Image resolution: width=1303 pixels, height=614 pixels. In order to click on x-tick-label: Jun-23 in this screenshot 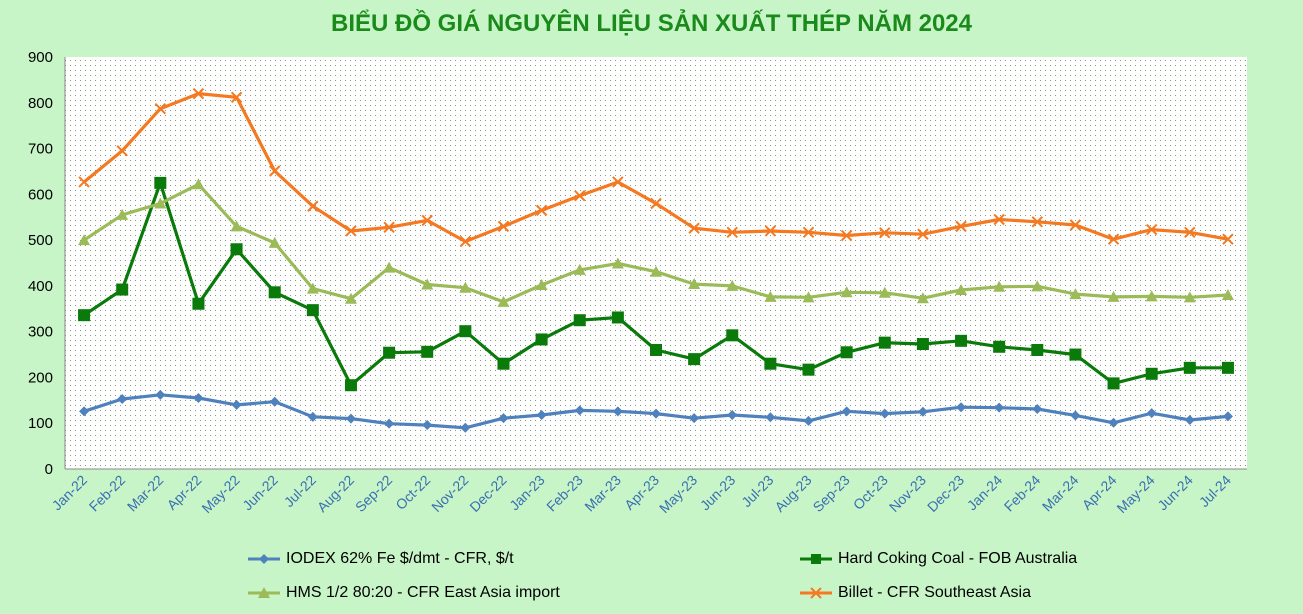, I will do `click(718, 493)`.